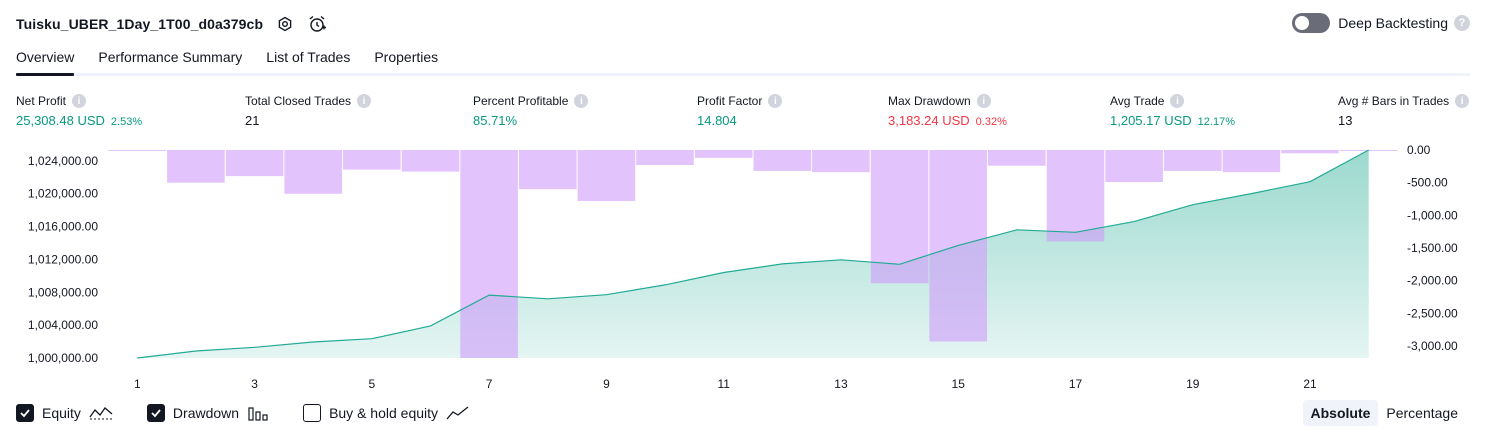 The width and height of the screenshot is (1486, 438). Describe the element at coordinates (841, 384) in the screenshot. I see `x-axis-tick-label: 13` at that location.